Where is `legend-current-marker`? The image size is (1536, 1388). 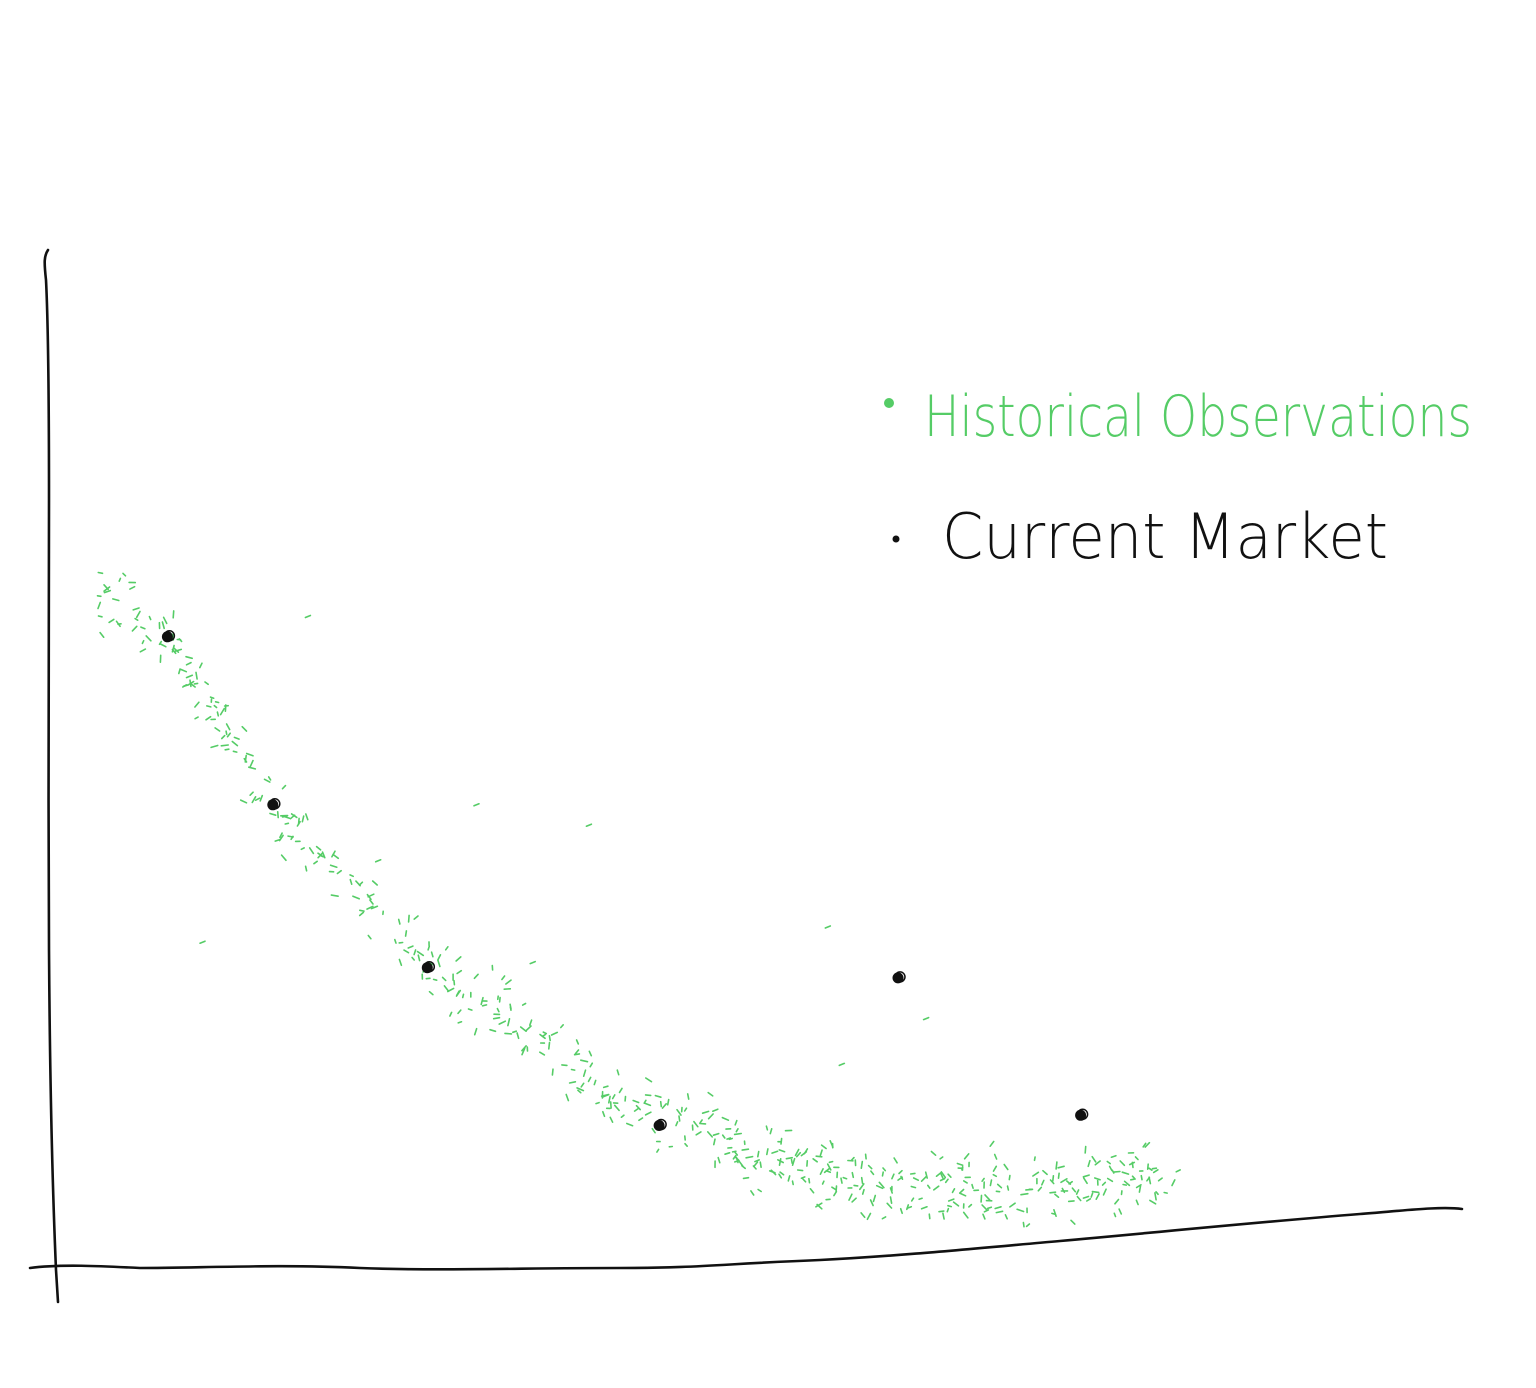 legend-current-marker is located at coordinates (896, 539).